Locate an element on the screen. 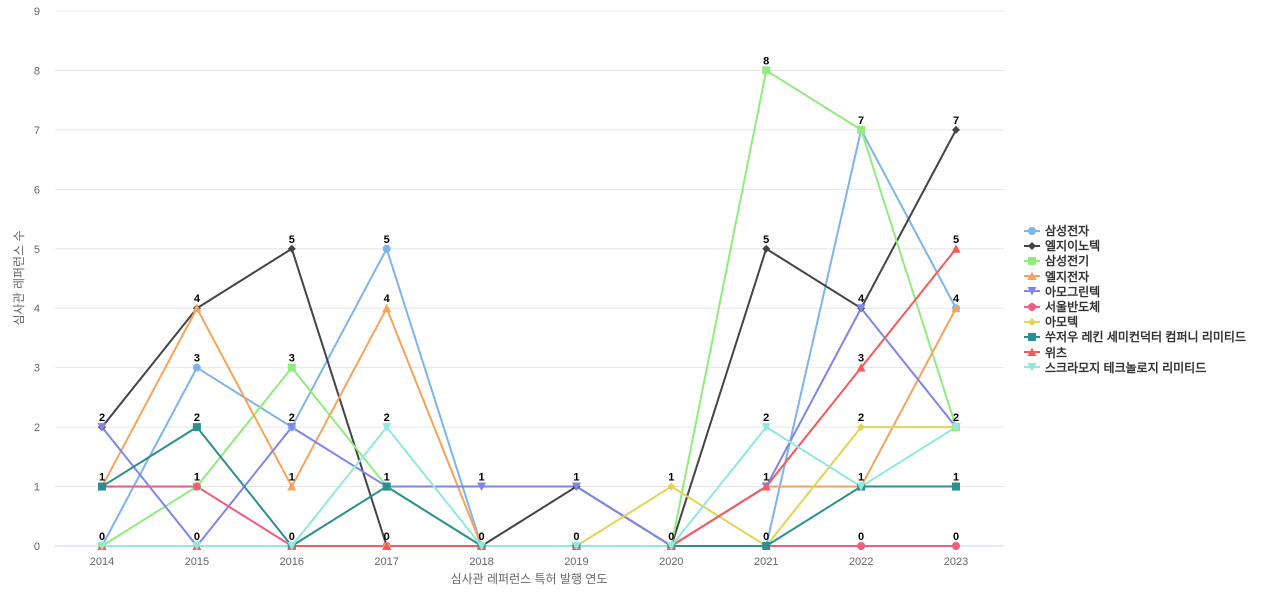 The height and width of the screenshot is (600, 1280). data-label: 7 is located at coordinates (956, 121).